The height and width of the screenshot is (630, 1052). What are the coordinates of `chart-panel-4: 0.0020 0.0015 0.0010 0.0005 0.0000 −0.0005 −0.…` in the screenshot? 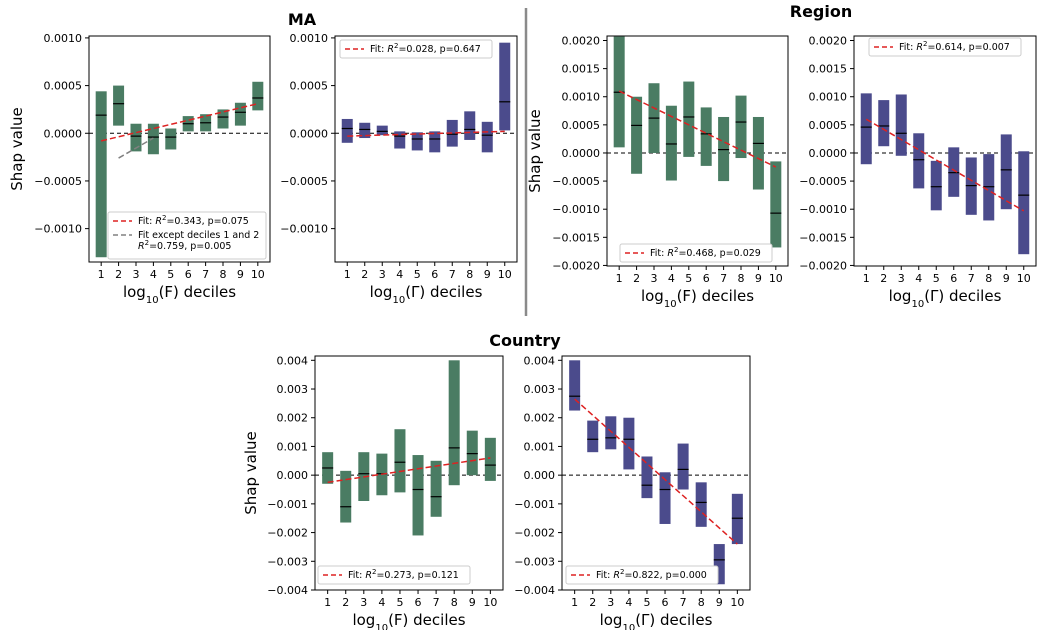 It's located at (918, 172).